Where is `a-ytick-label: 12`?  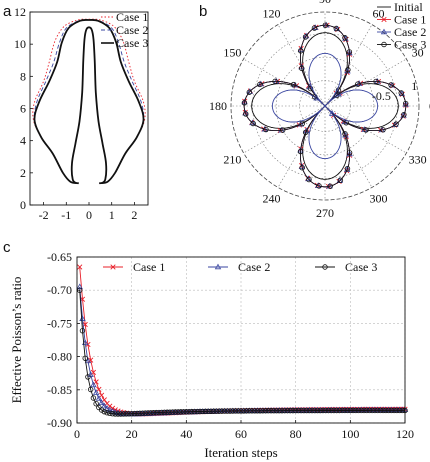
a-ytick-label: 12 is located at coordinates (20, 12).